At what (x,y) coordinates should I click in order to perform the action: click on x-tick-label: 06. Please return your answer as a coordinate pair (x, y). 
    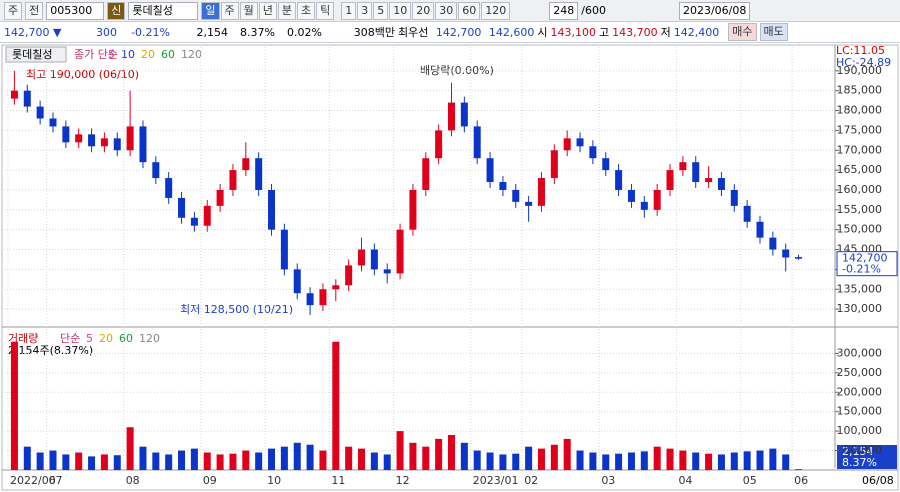
    Looking at the image, I should click on (801, 480).